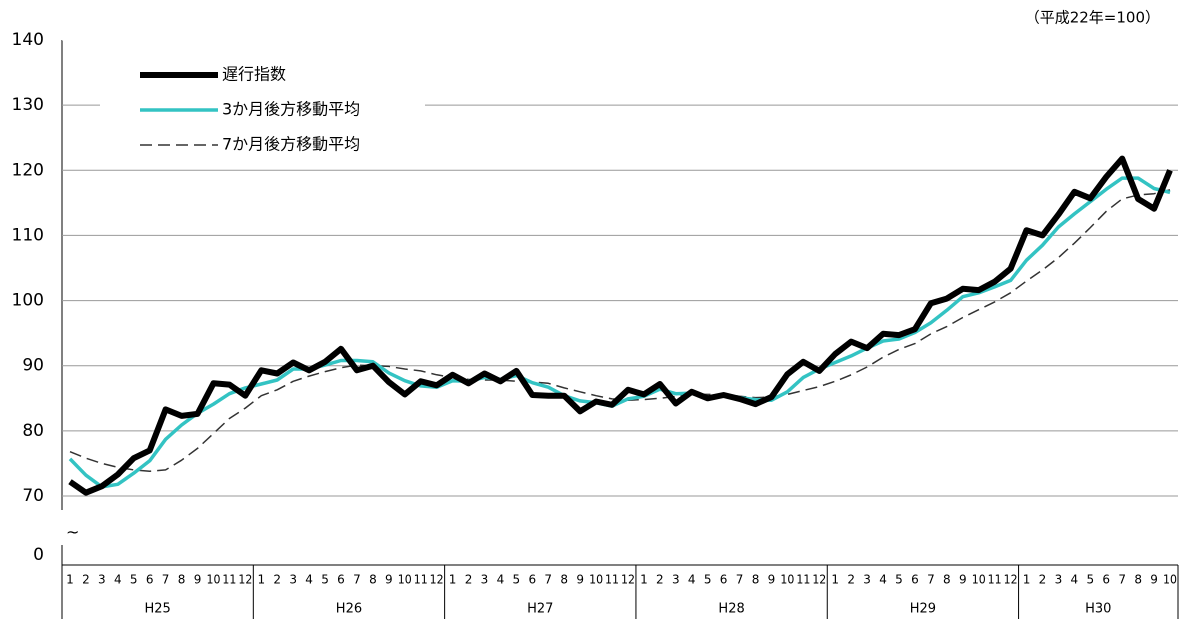  What do you see at coordinates (291, 144) in the screenshot?
I see `legend-label: 7か月後方移動平均` at bounding box center [291, 144].